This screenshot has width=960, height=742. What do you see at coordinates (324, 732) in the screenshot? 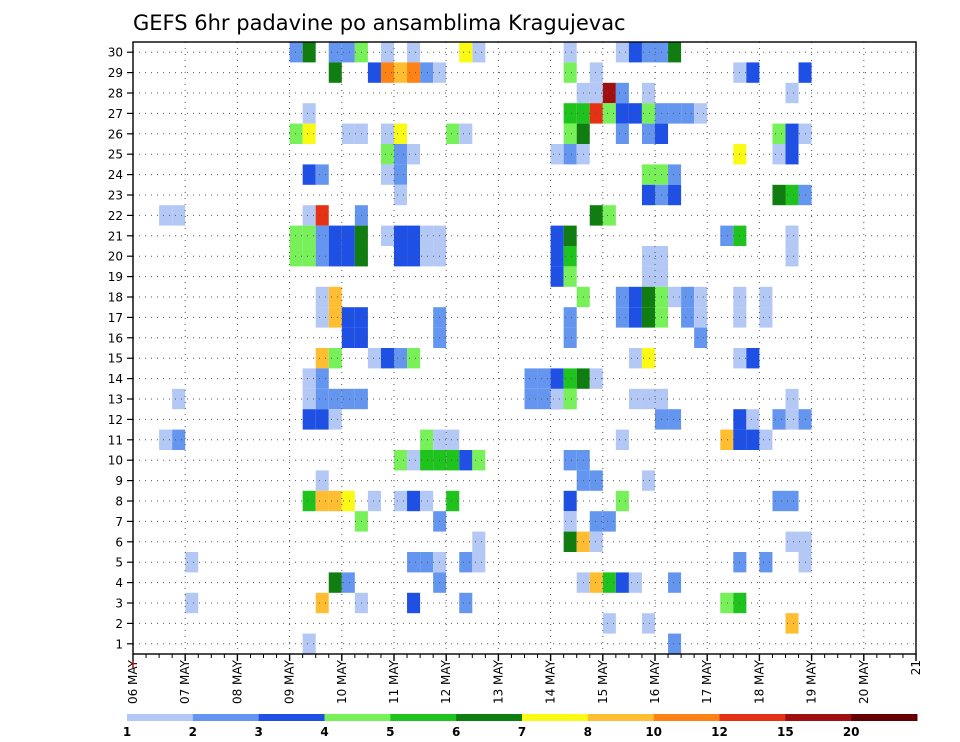
I see `legend-label: 4` at bounding box center [324, 732].